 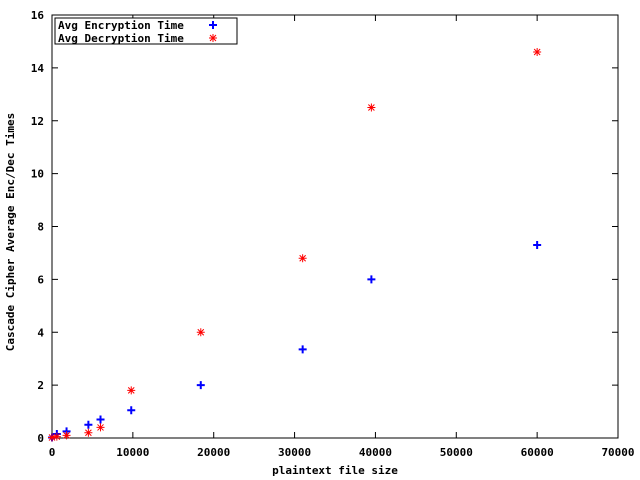 What do you see at coordinates (132, 452) in the screenshot?
I see `x-tick-label: 10000` at bounding box center [132, 452].